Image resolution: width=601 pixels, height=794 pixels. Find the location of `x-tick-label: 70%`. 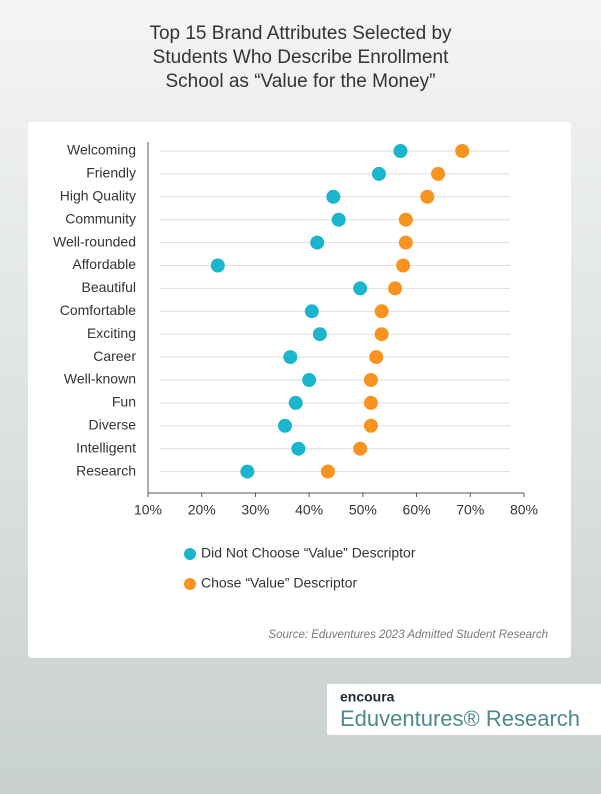

x-tick-label: 70% is located at coordinates (470, 510).